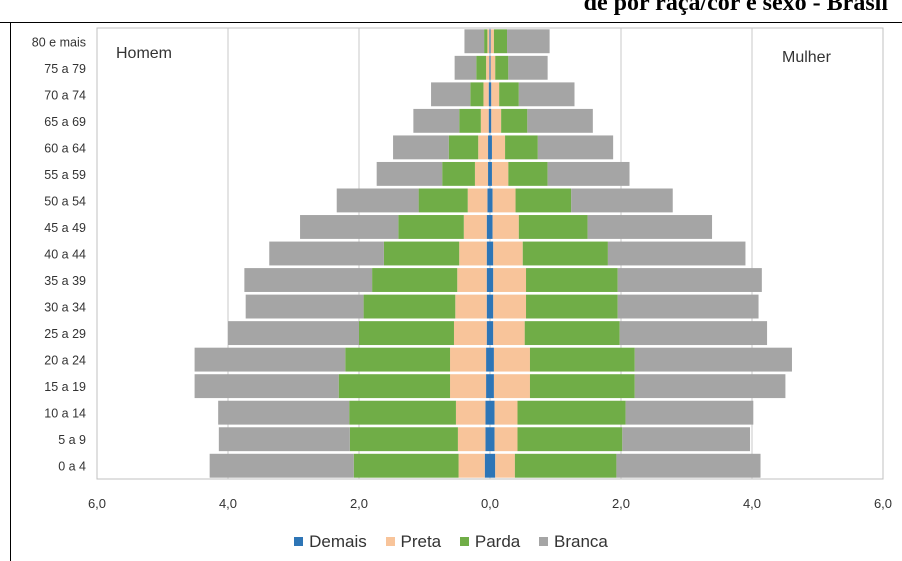 This screenshot has height=561, width=902. I want to click on legend-label-parda: Parda, so click(497, 541).